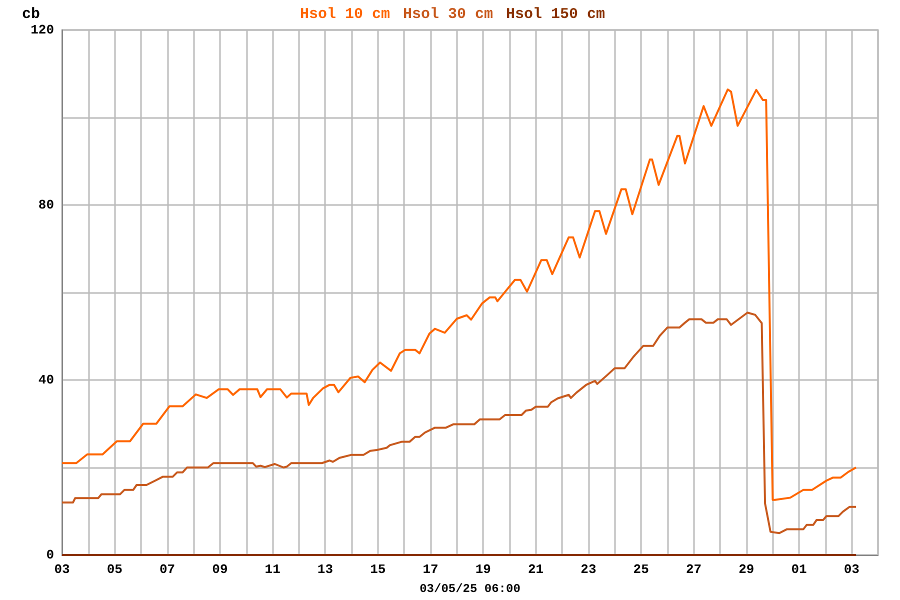 The image size is (900, 600). I want to click on x-tick-label: 13, so click(325, 569).